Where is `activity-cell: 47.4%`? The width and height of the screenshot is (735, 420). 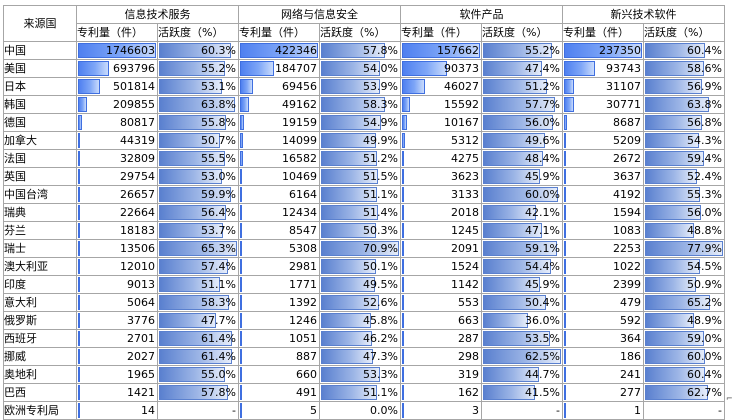 activity-cell: 47.4% is located at coordinates (522, 68).